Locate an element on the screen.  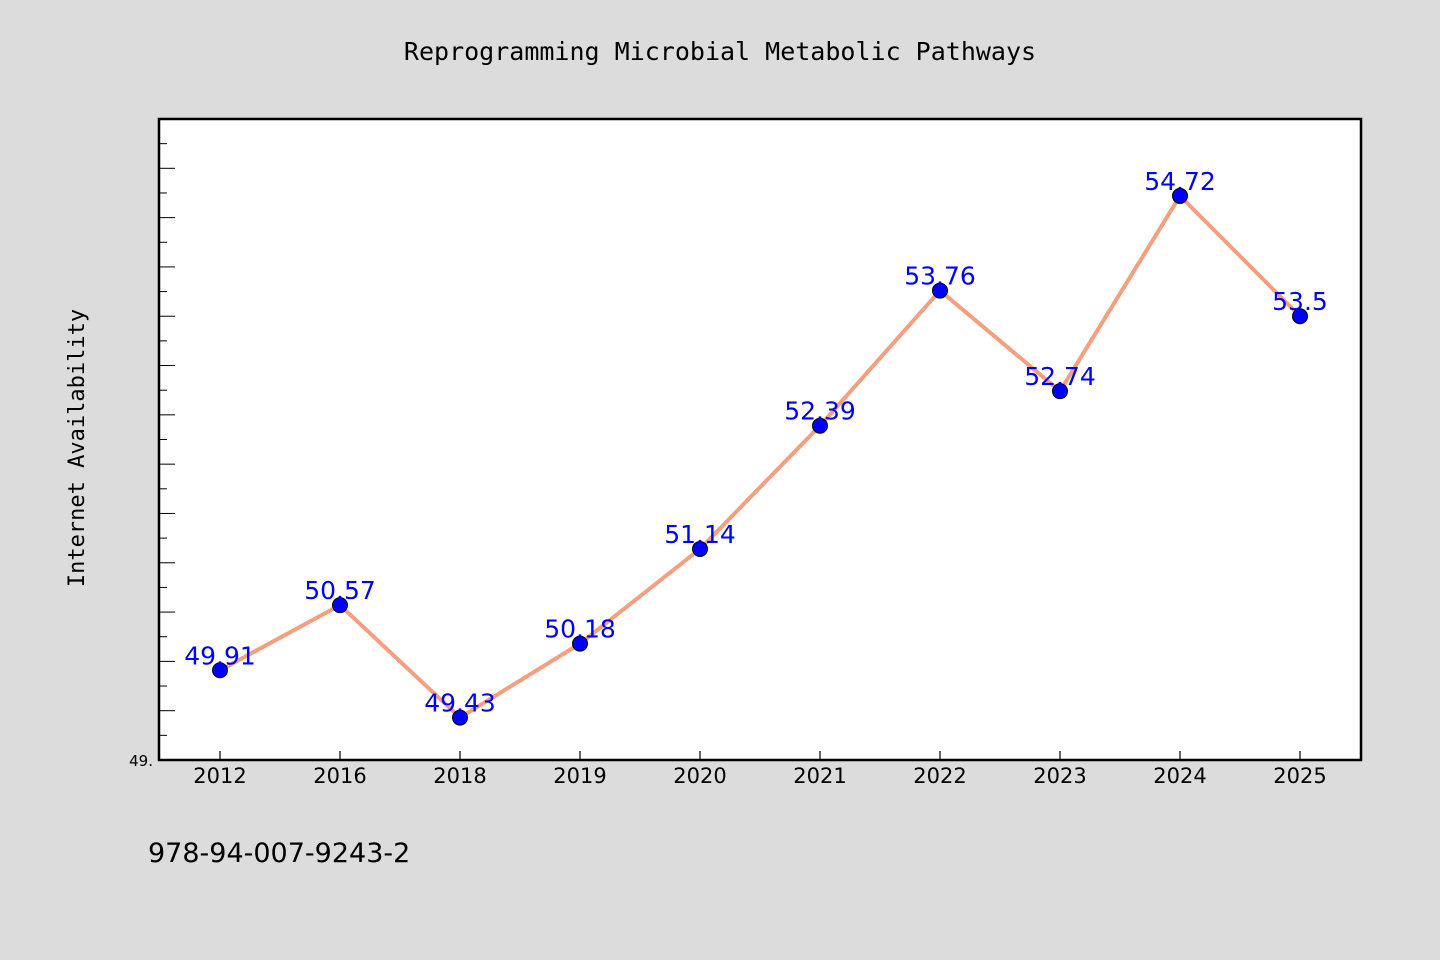
x-tick-label: 2016 is located at coordinates (339, 776).